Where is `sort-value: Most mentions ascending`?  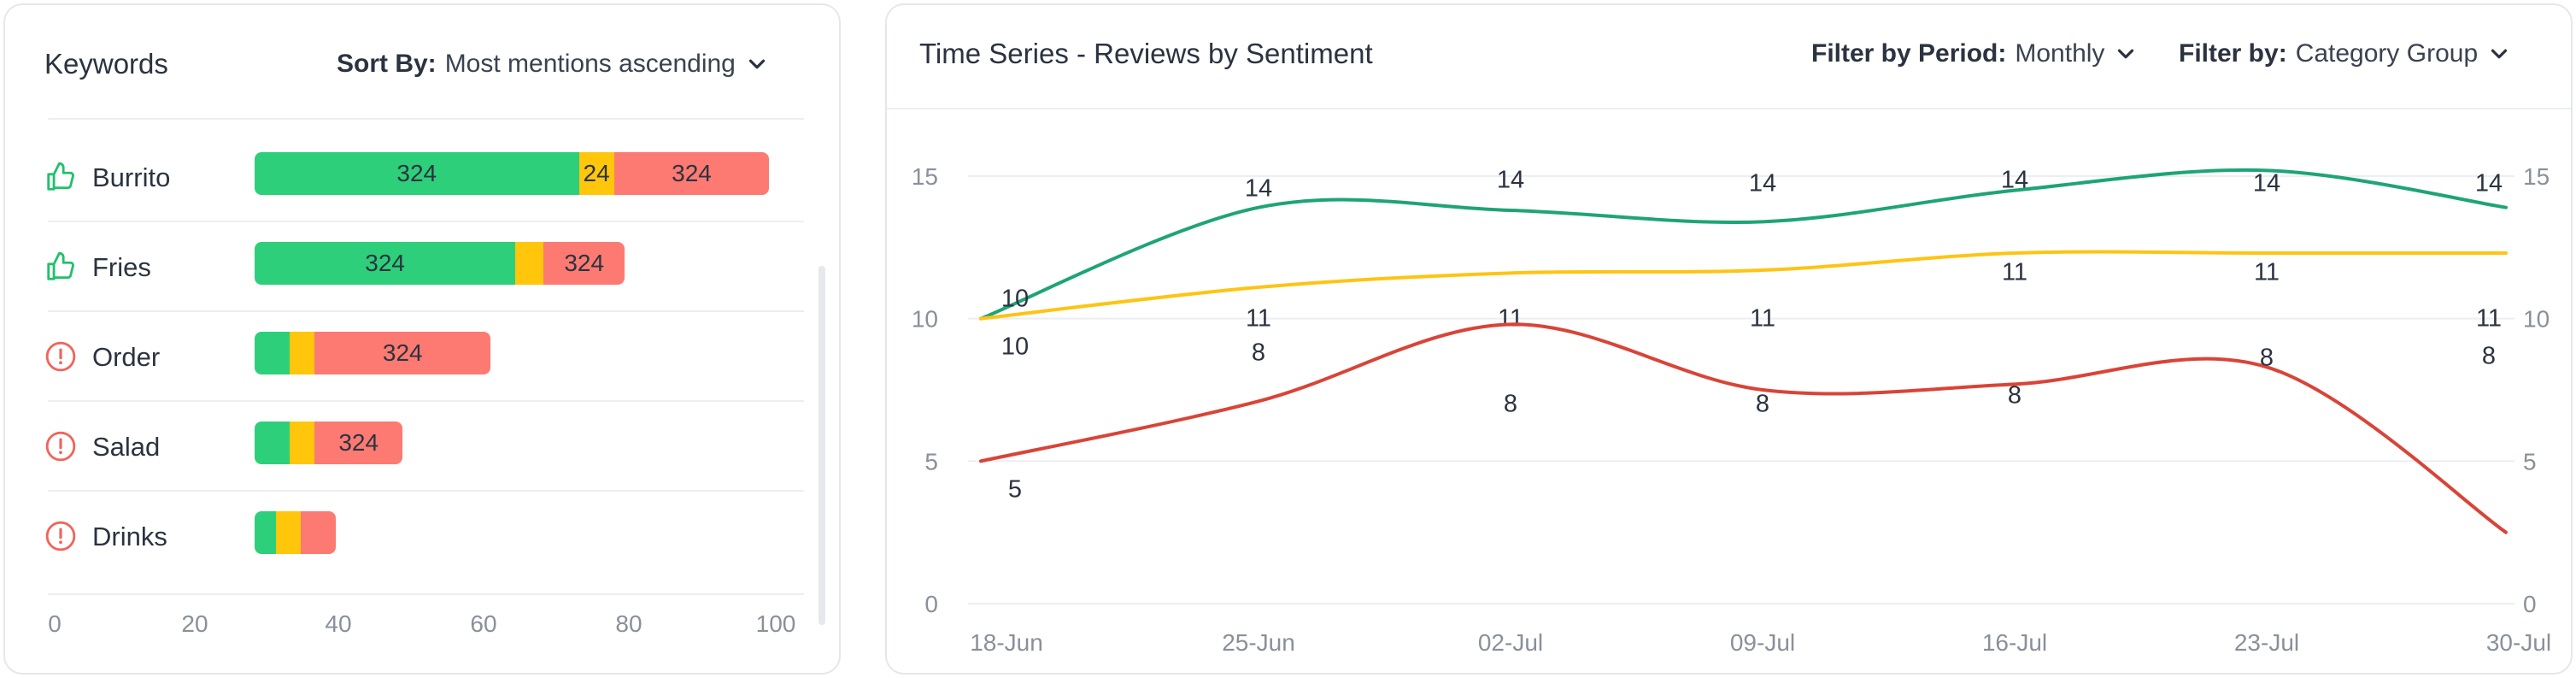 sort-value: Most mentions ascending is located at coordinates (590, 64).